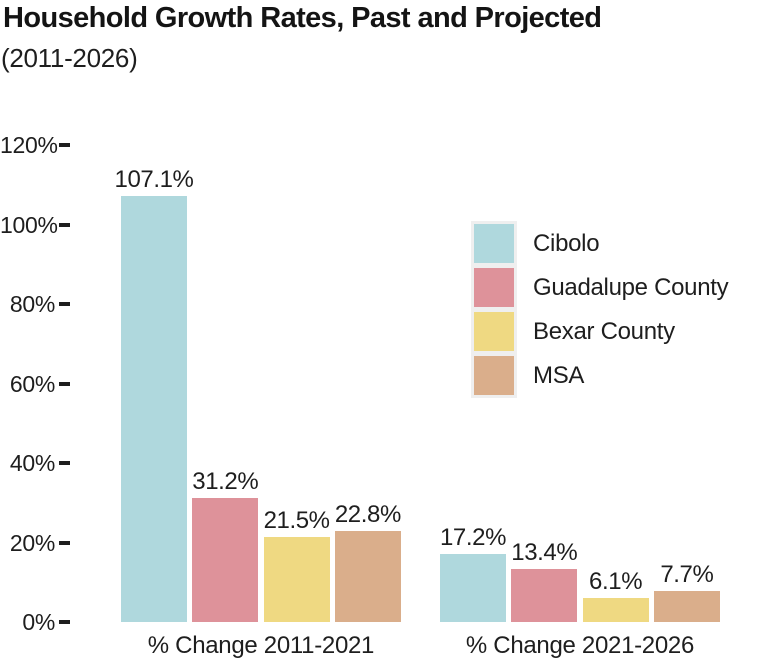  Describe the element at coordinates (579, 645) in the screenshot. I see `x-axis-label-group2: % Change 2021-2026` at that location.